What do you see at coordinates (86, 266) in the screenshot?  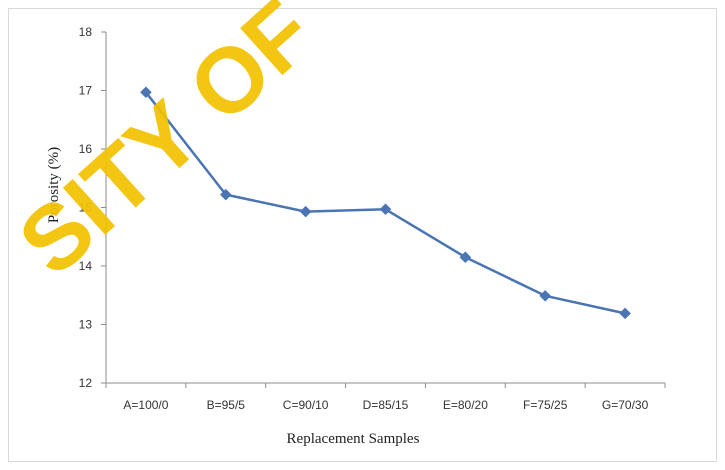 I see `y-tick-label: 14` at bounding box center [86, 266].